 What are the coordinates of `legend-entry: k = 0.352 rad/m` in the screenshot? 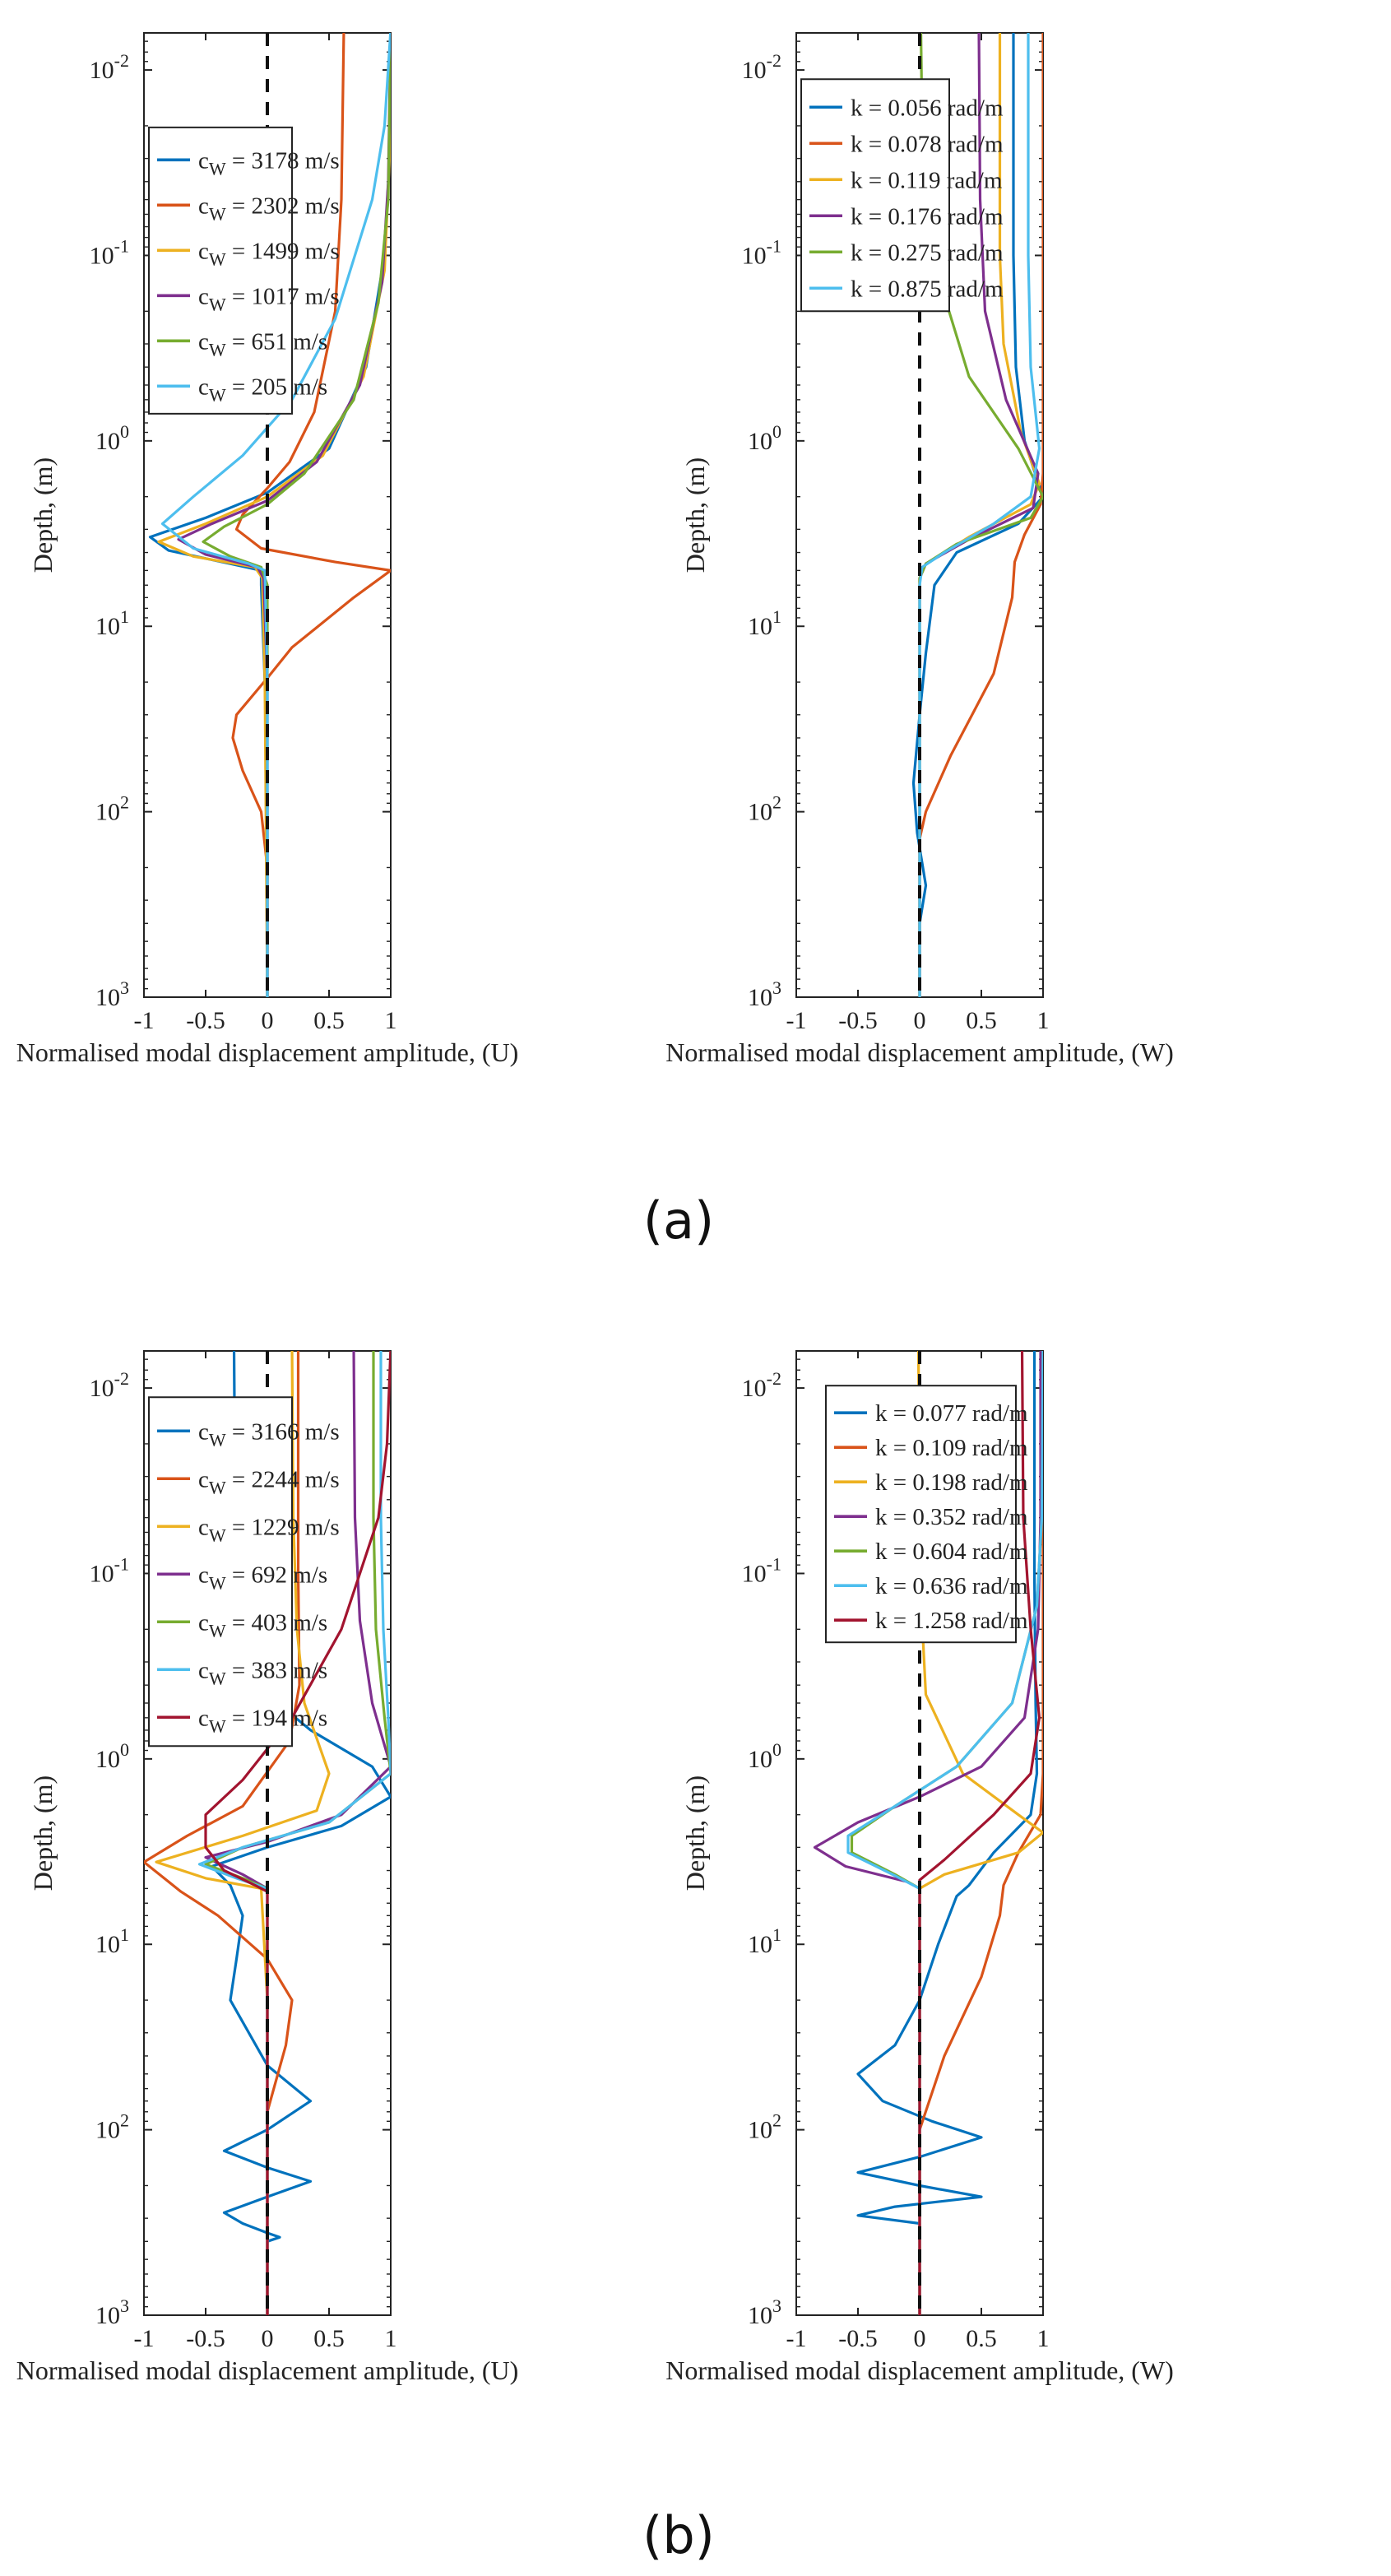 It's located at (951, 1517).